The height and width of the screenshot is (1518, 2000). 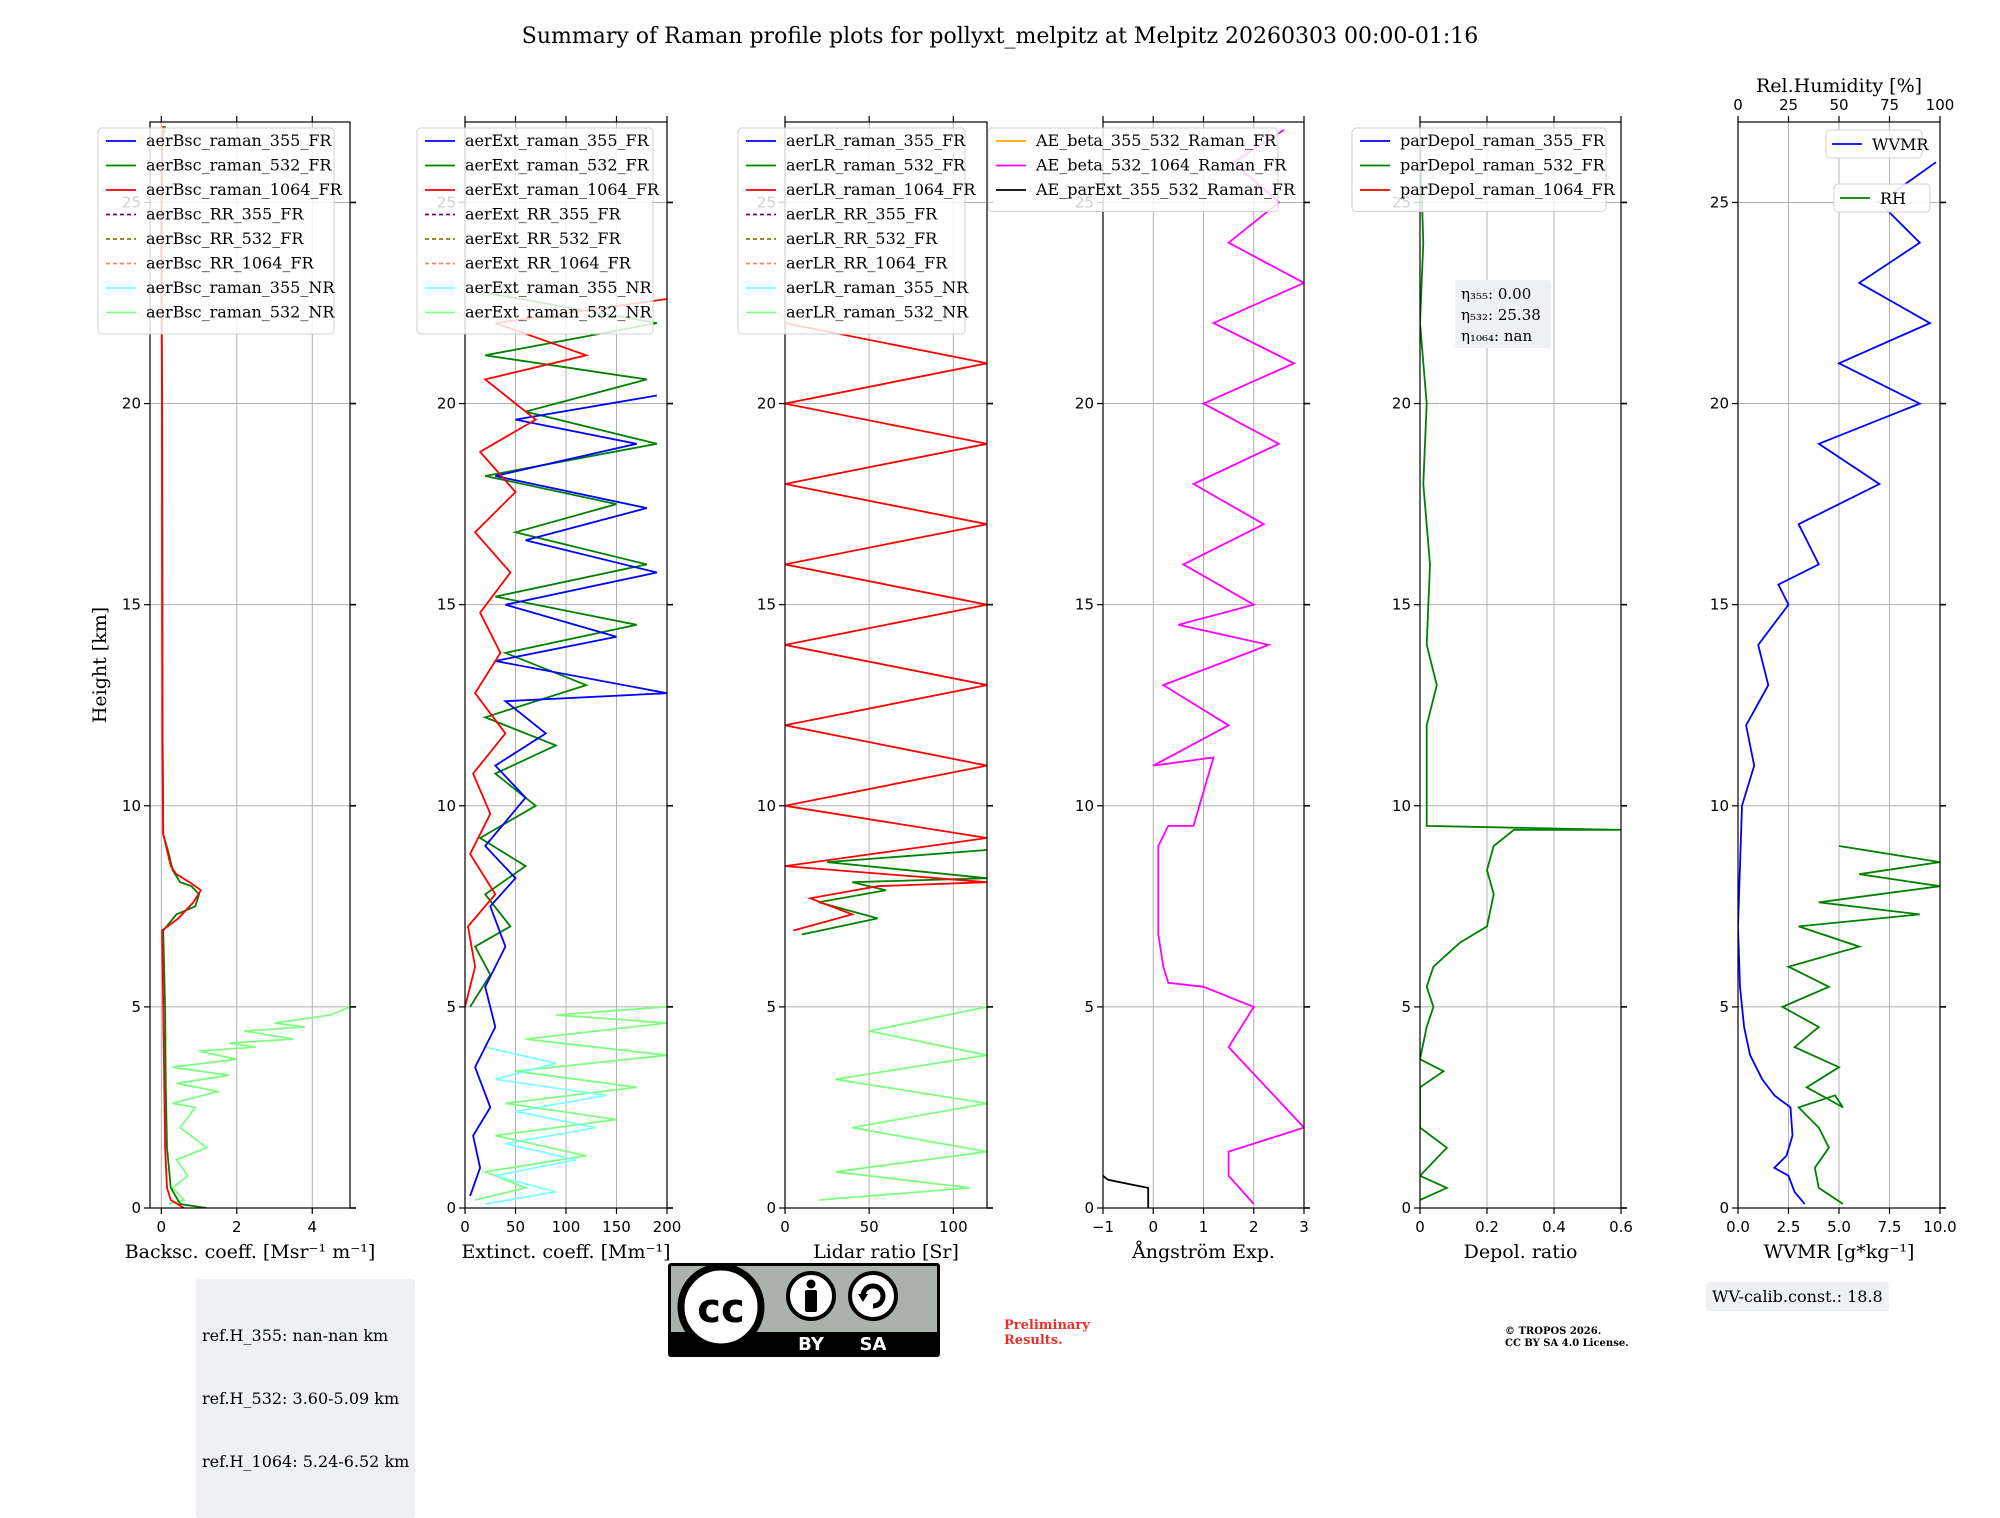 What do you see at coordinates (181, 666) in the screenshot?
I see `series-line-aerBsc_raman_1064_FR` at bounding box center [181, 666].